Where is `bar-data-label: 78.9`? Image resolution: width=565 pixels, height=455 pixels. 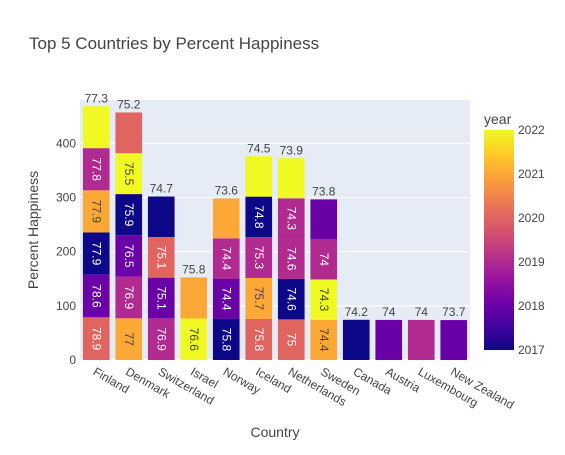
bar-data-label: 78.9 is located at coordinates (96, 339).